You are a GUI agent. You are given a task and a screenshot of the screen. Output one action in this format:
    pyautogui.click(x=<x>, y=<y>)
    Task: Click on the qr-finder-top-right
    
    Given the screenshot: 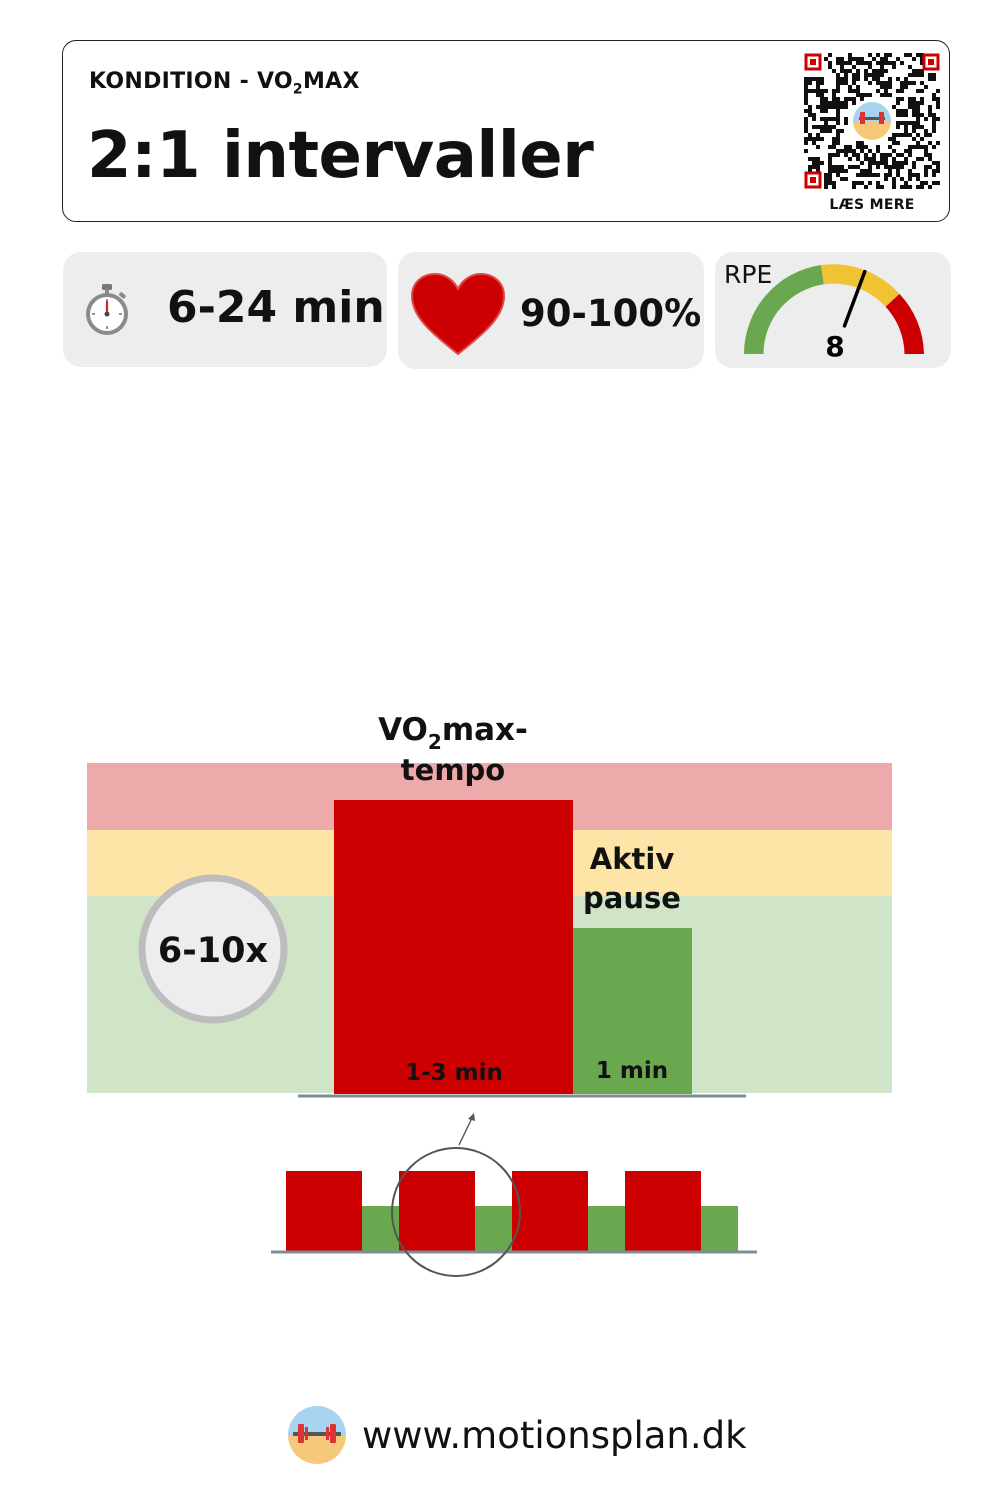 What is the action you would take?
    pyautogui.click(x=931, y=62)
    